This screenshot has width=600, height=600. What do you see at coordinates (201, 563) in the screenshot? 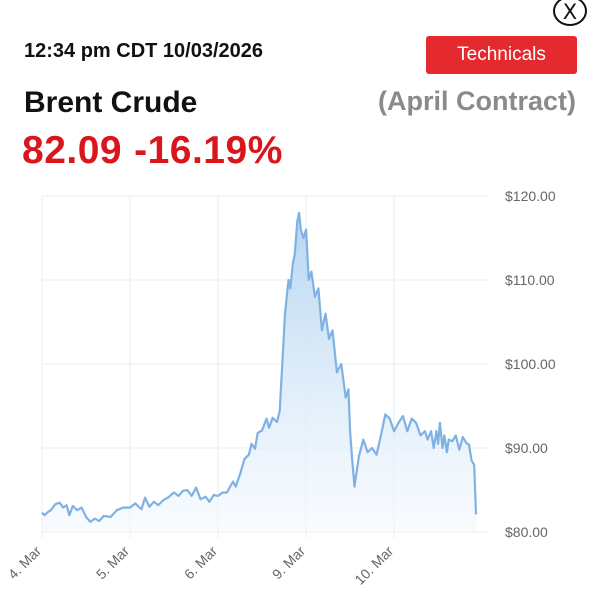
I see `x-tick-label: 6. Mar` at bounding box center [201, 563].